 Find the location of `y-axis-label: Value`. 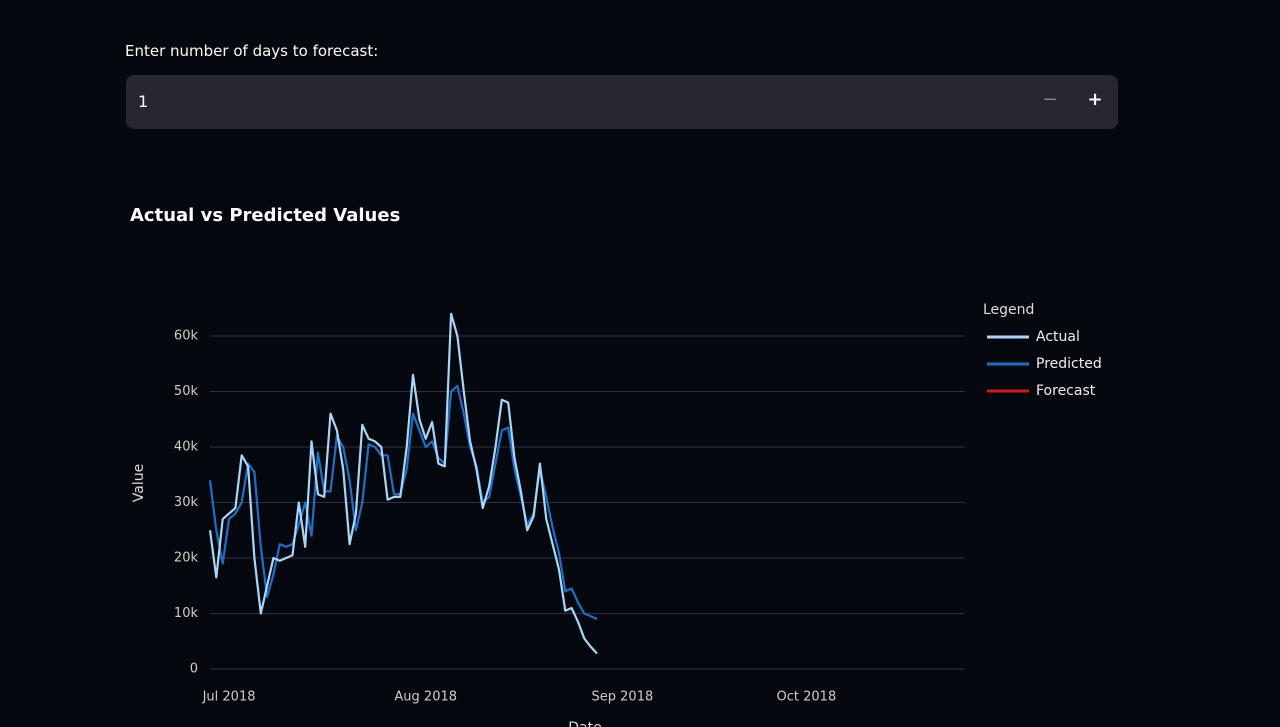

y-axis-label: Value is located at coordinates (139, 483).